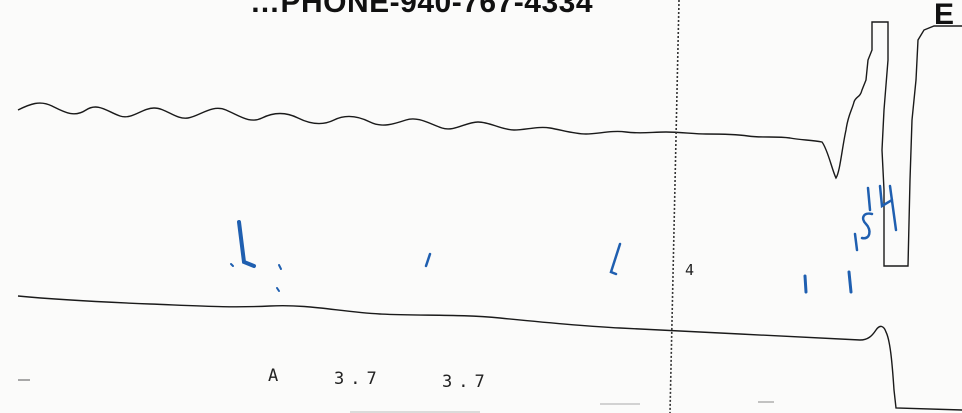 This screenshot has width=962, height=413. What do you see at coordinates (273, 376) in the screenshot?
I see `lead-label: A` at bounding box center [273, 376].